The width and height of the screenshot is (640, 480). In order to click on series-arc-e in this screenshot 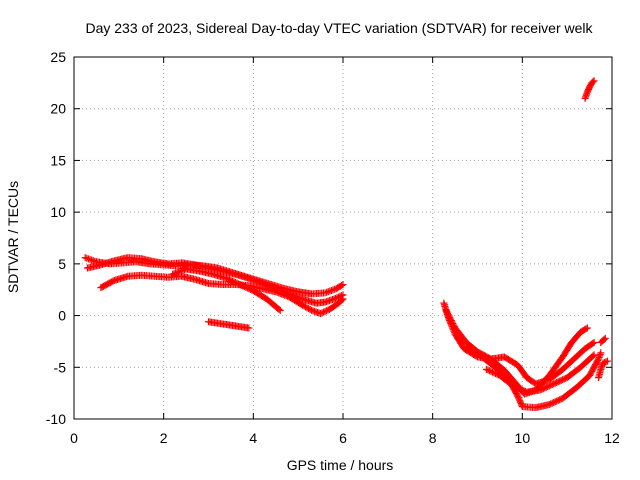, I will do `click(229, 325)`.